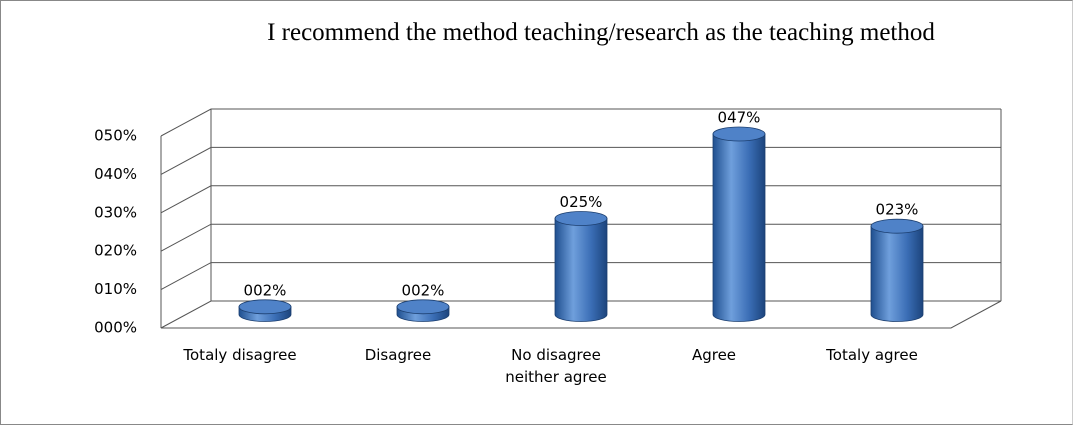 This screenshot has height=425, width=1073. What do you see at coordinates (581, 202) in the screenshot?
I see `value-label: 025%` at bounding box center [581, 202].